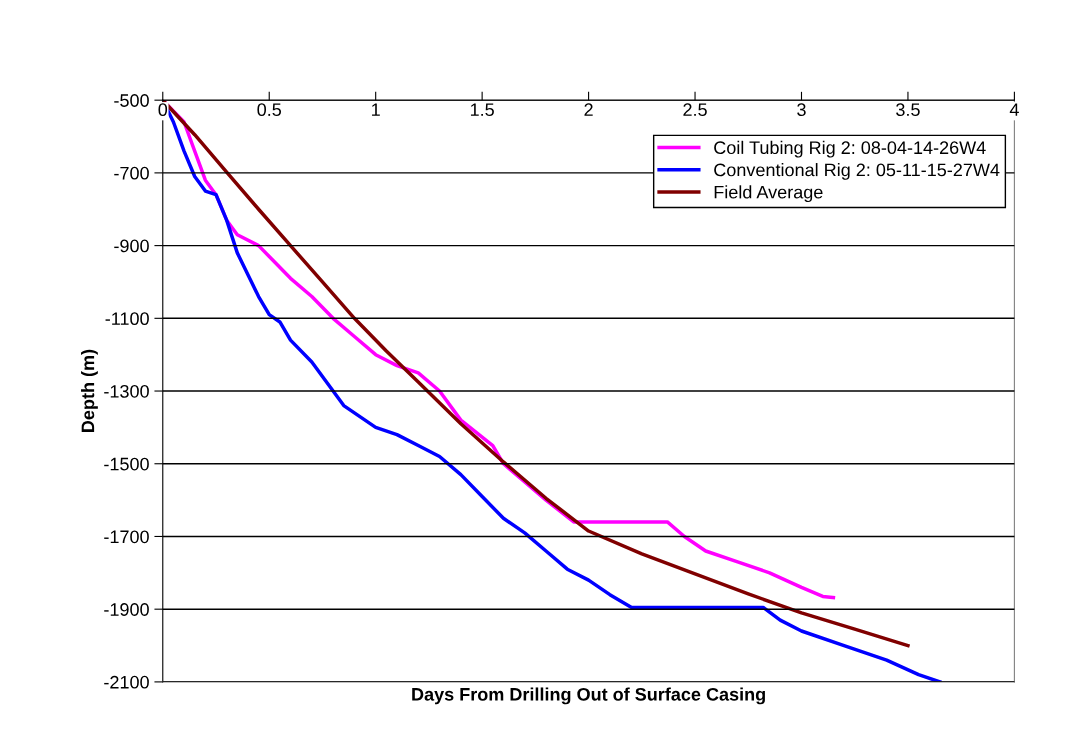 Image resolution: width=1078 pixels, height=742 pixels. Describe the element at coordinates (695, 110) in the screenshot. I see `x-tick-label: 2.5` at that location.